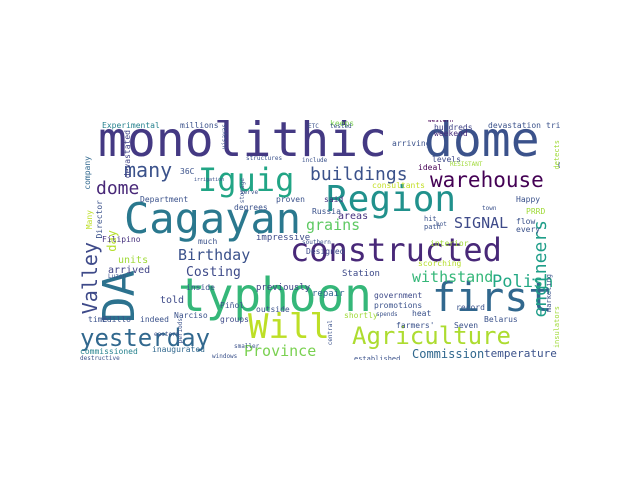  What do you see at coordinates (87, 173) in the screenshot?
I see `word-company: company` at bounding box center [87, 173].